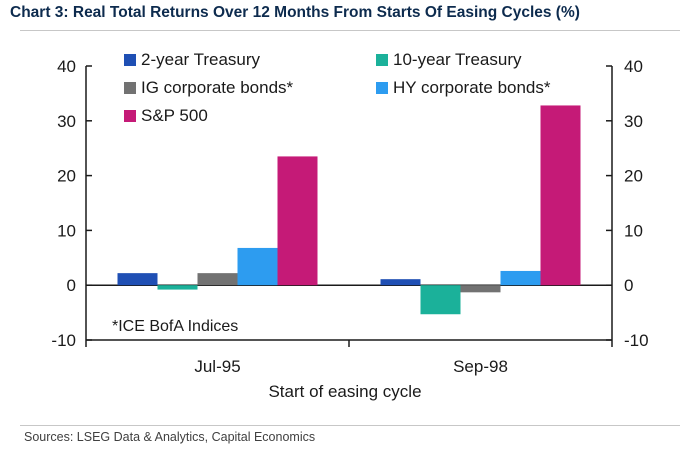 Image resolution: width=690 pixels, height=461 pixels. Describe the element at coordinates (66, 66) in the screenshot. I see `y-tick-label-left: 40` at that location.